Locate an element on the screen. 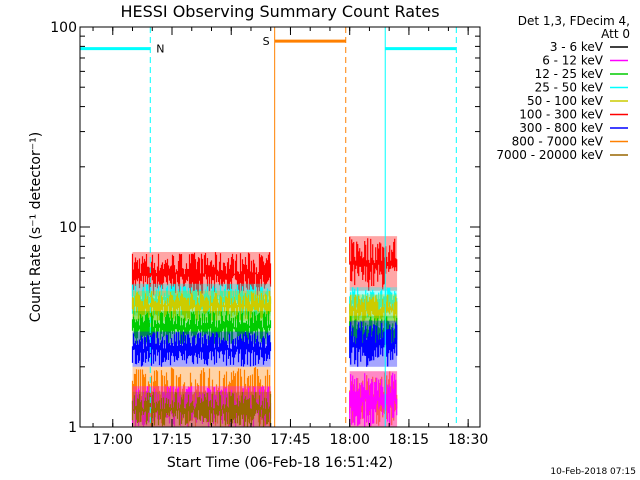  legend-entry-label: 12 - 25 keV is located at coordinates (569, 74).